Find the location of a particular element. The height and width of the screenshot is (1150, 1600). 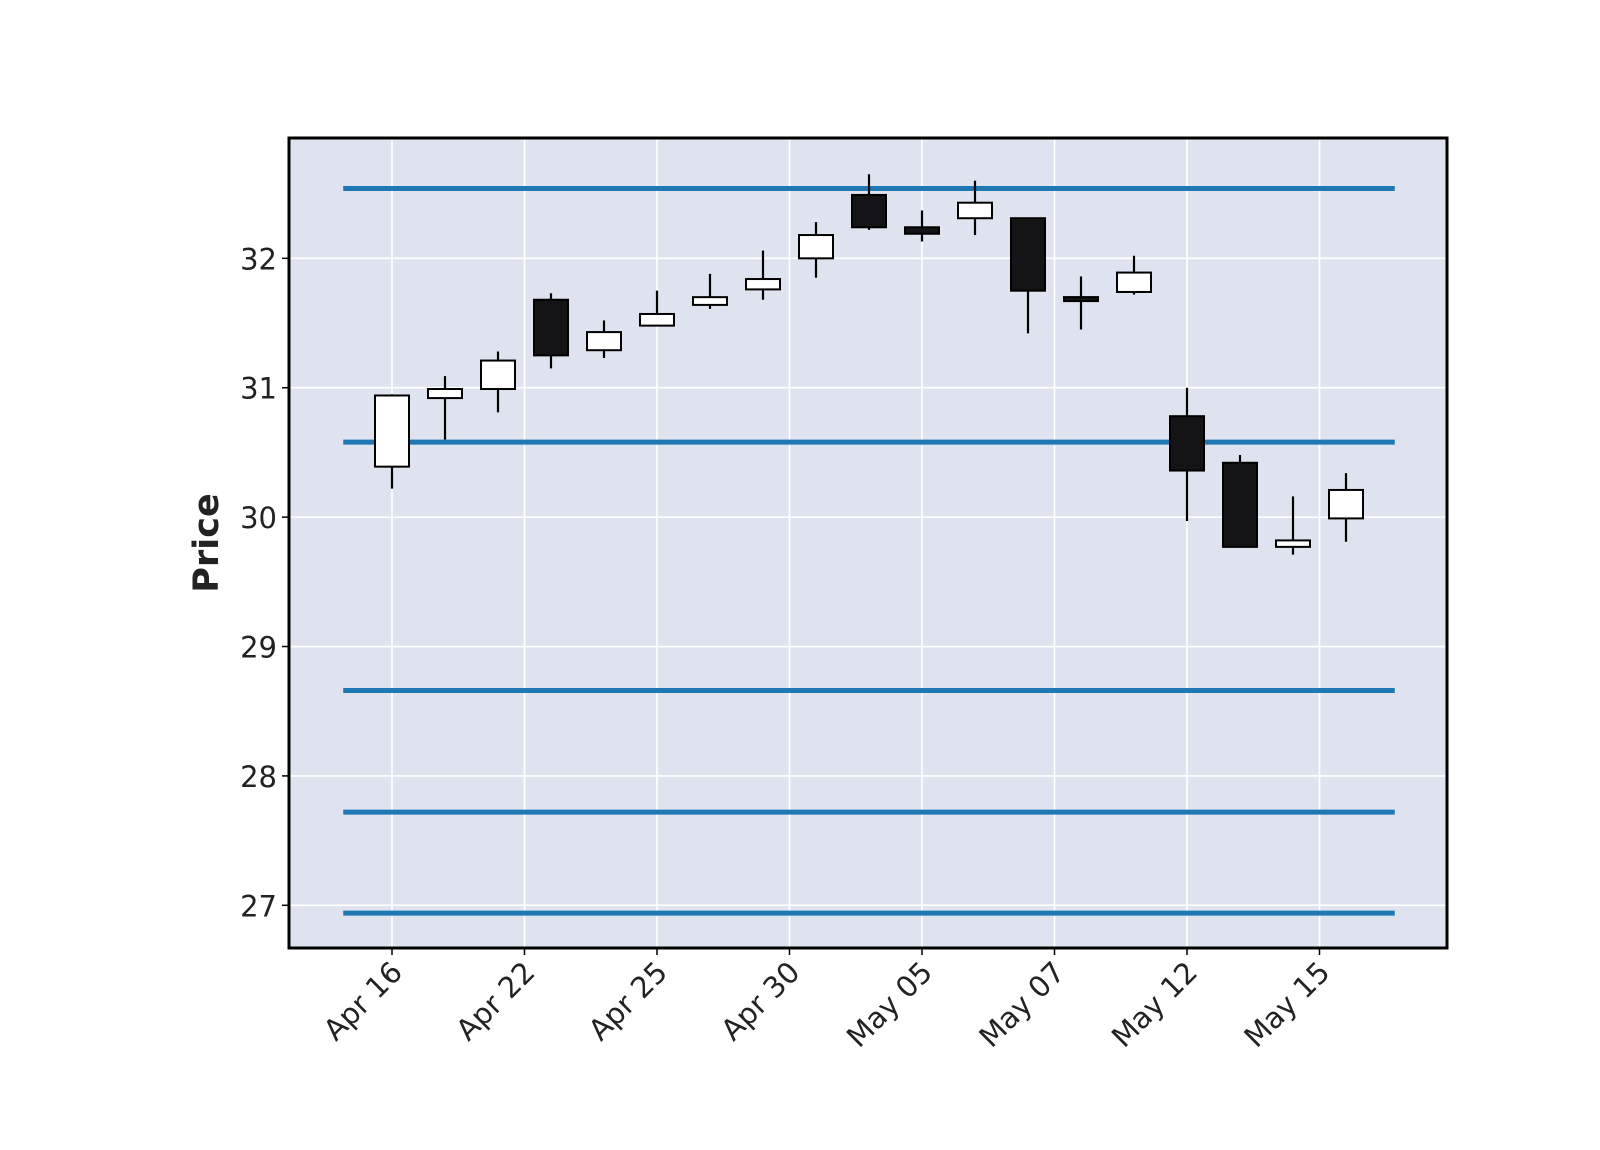

y-tick-label: 30 is located at coordinates (258, 518).